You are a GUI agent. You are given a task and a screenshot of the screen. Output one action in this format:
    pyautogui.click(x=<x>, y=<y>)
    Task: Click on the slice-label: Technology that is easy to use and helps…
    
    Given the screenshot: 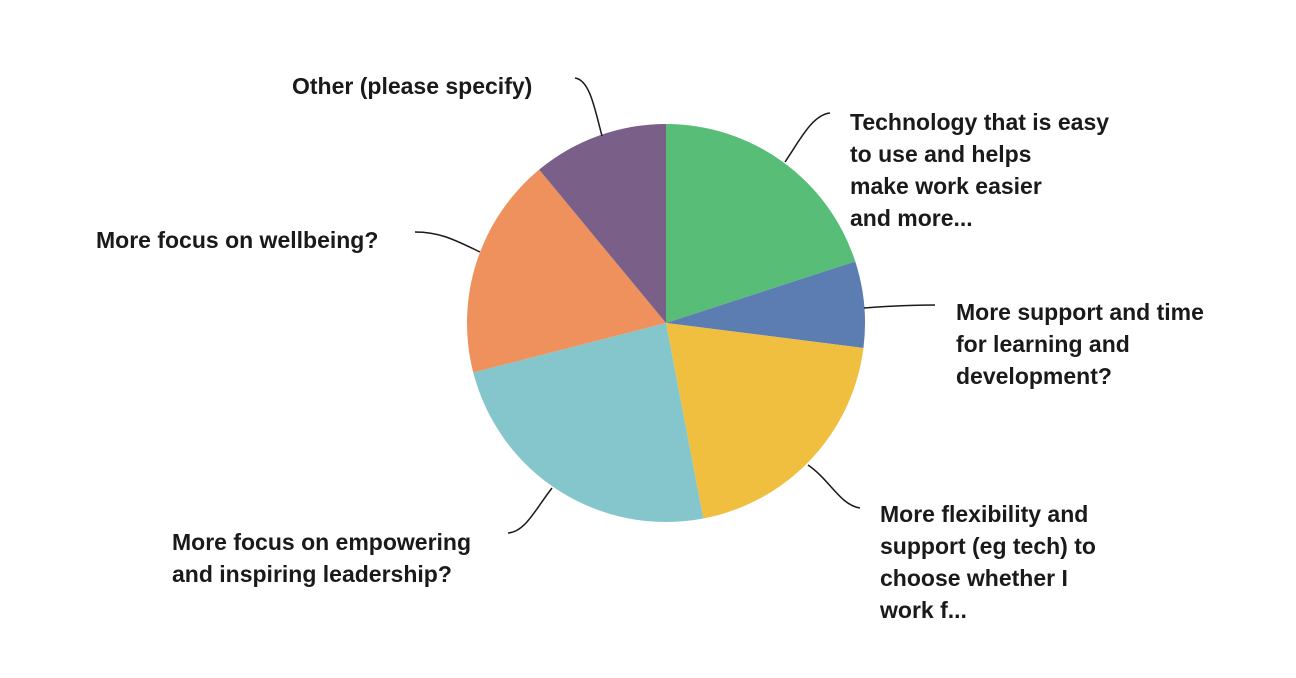 What is the action you would take?
    pyautogui.click(x=980, y=170)
    